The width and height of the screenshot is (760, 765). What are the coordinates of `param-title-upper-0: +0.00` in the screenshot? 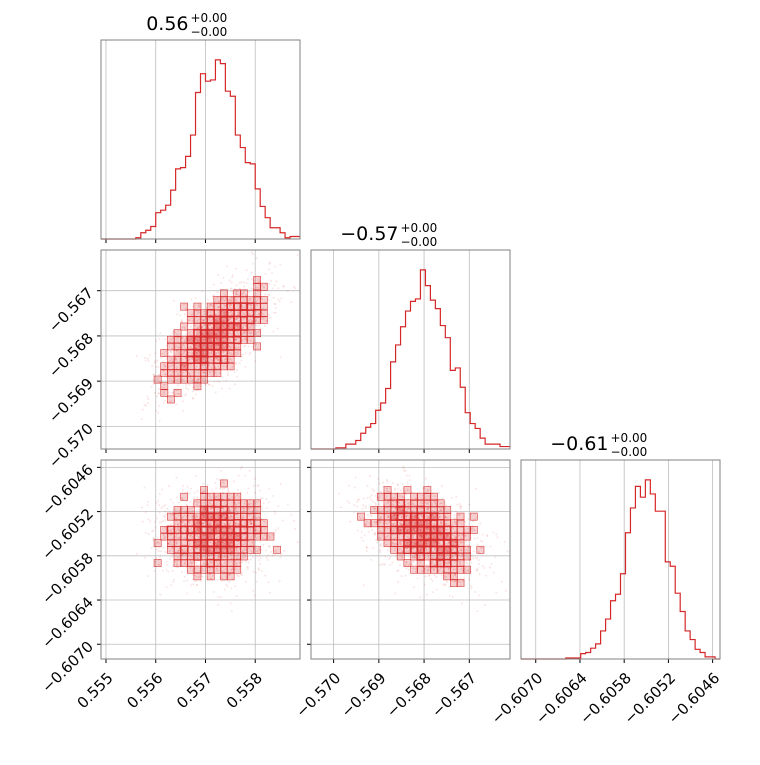 It's located at (209, 18).